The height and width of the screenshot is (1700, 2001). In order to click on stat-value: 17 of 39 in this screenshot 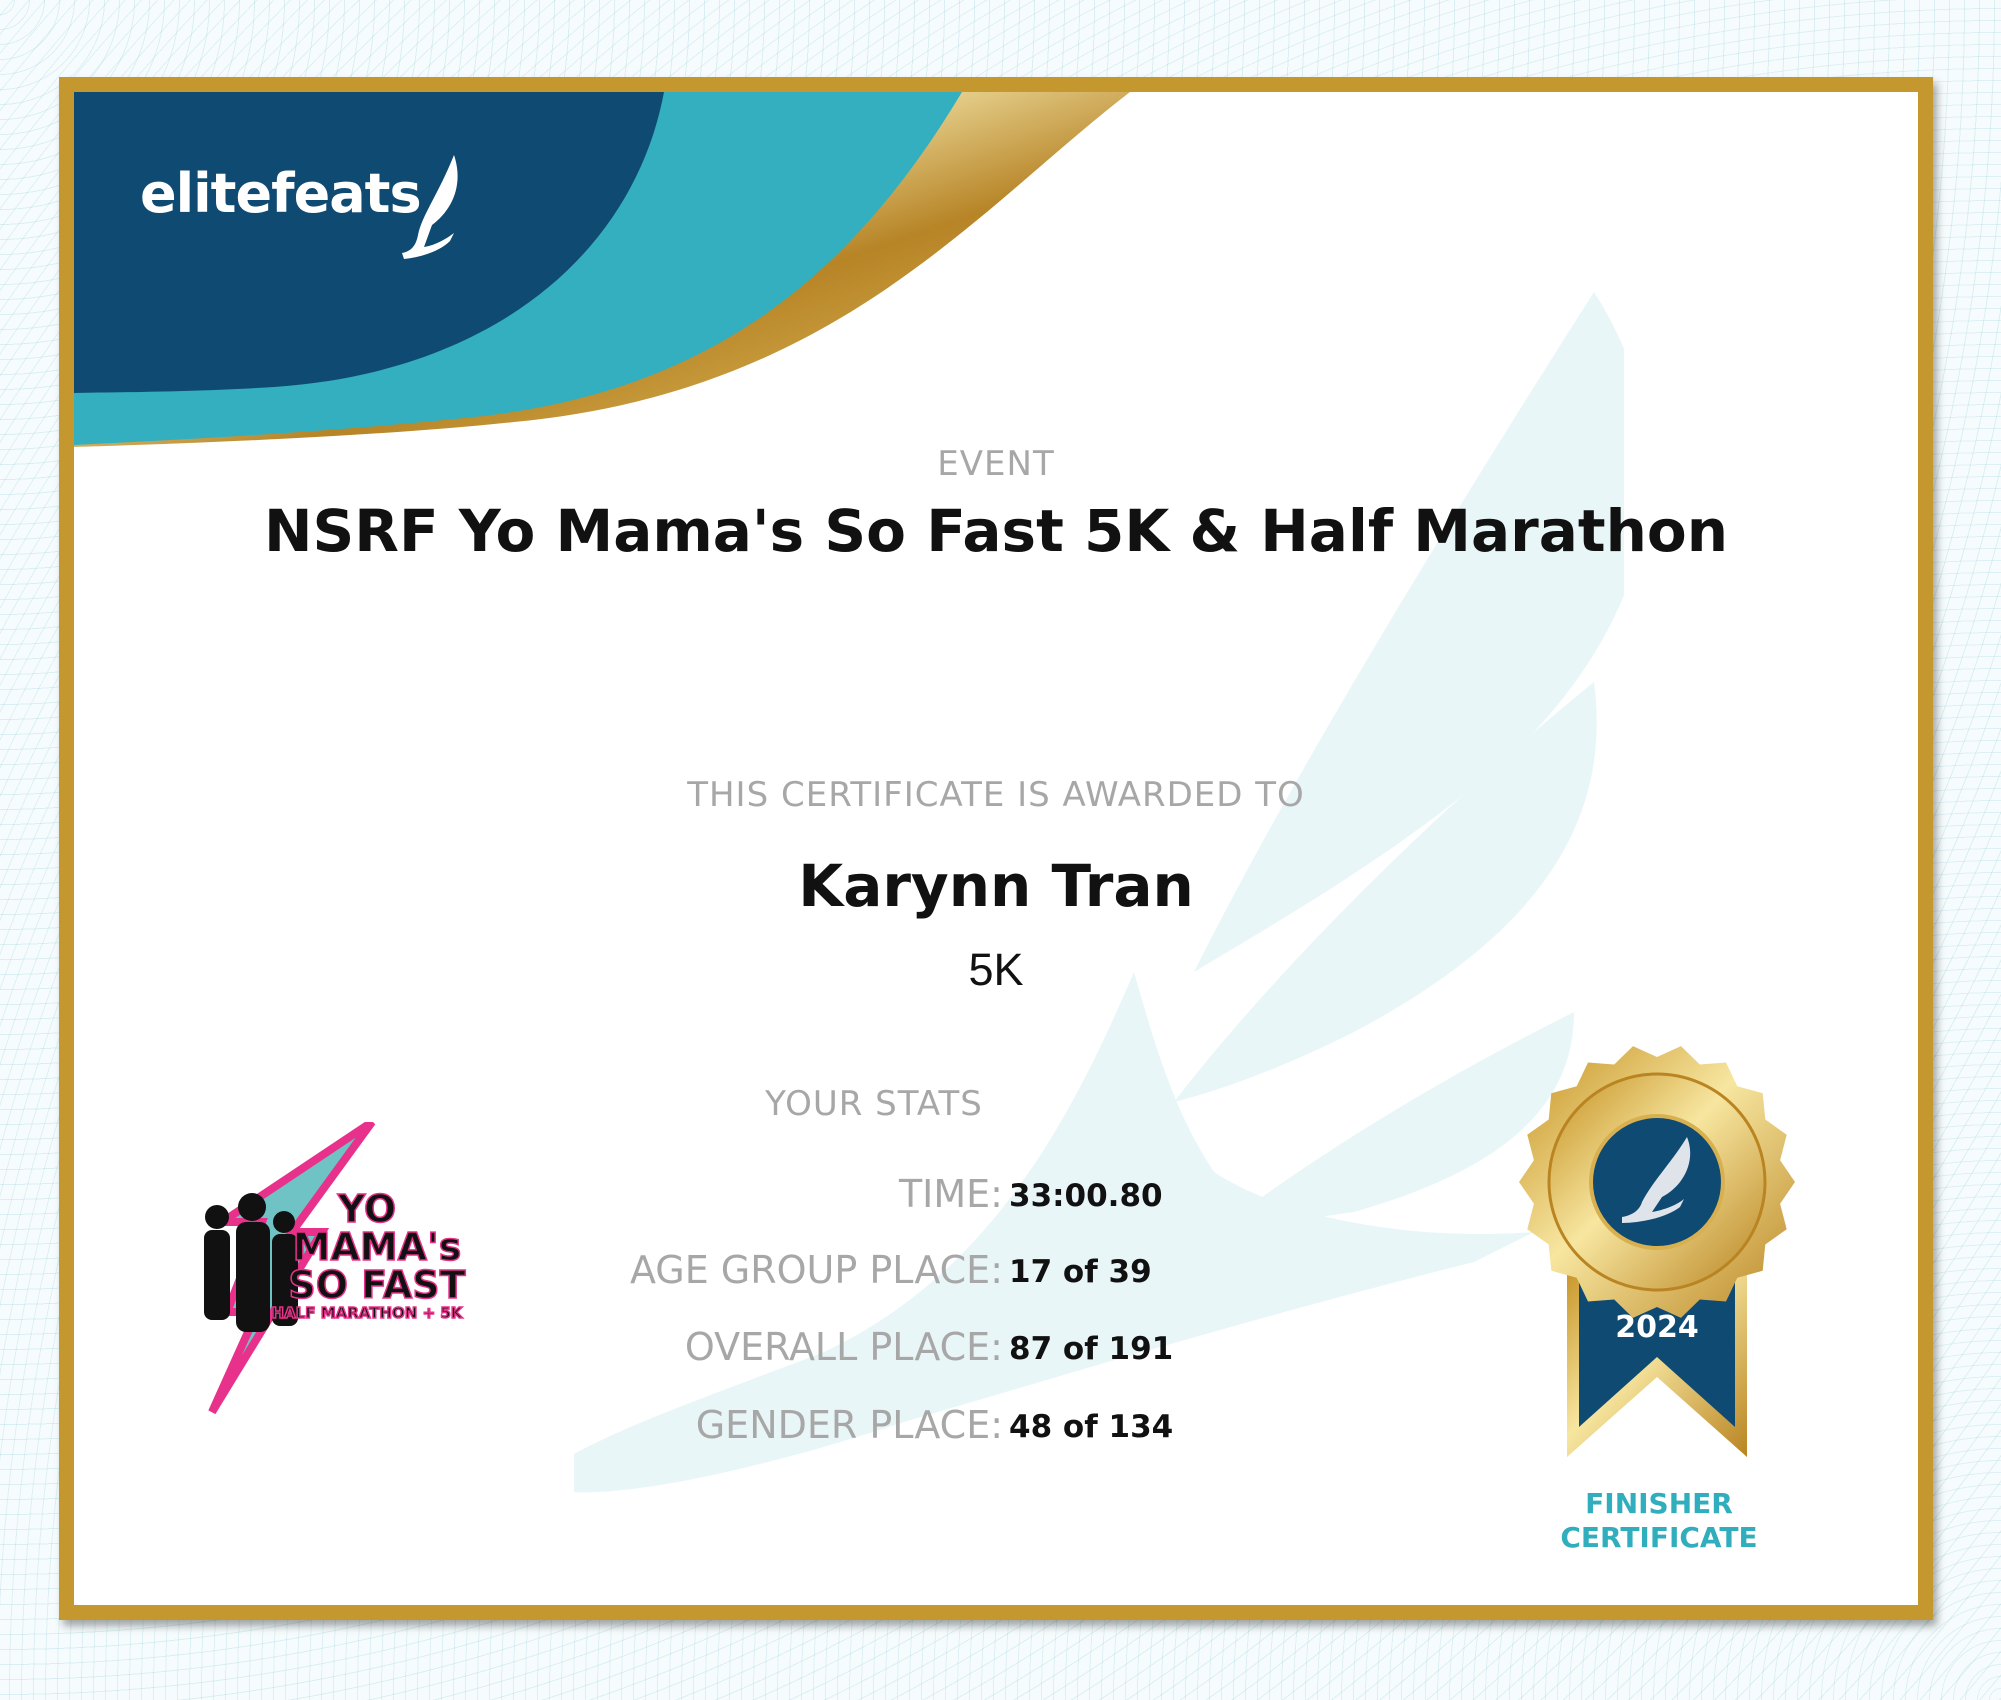, I will do `click(1080, 1272)`.